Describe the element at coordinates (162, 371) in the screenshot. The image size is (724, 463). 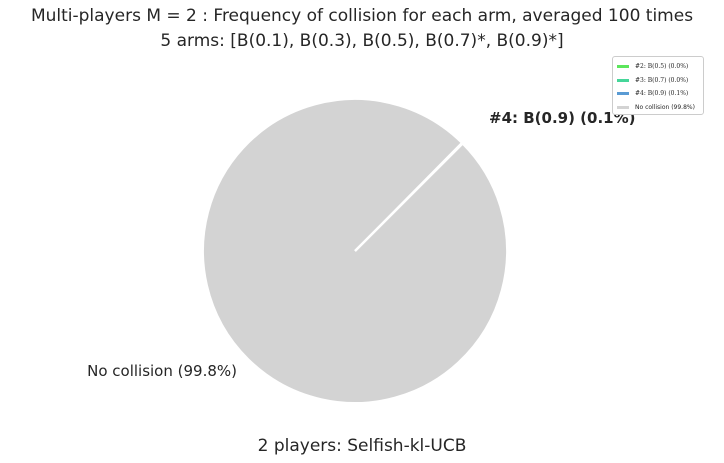
I see `slice-label: No collision (99.8%)` at that location.